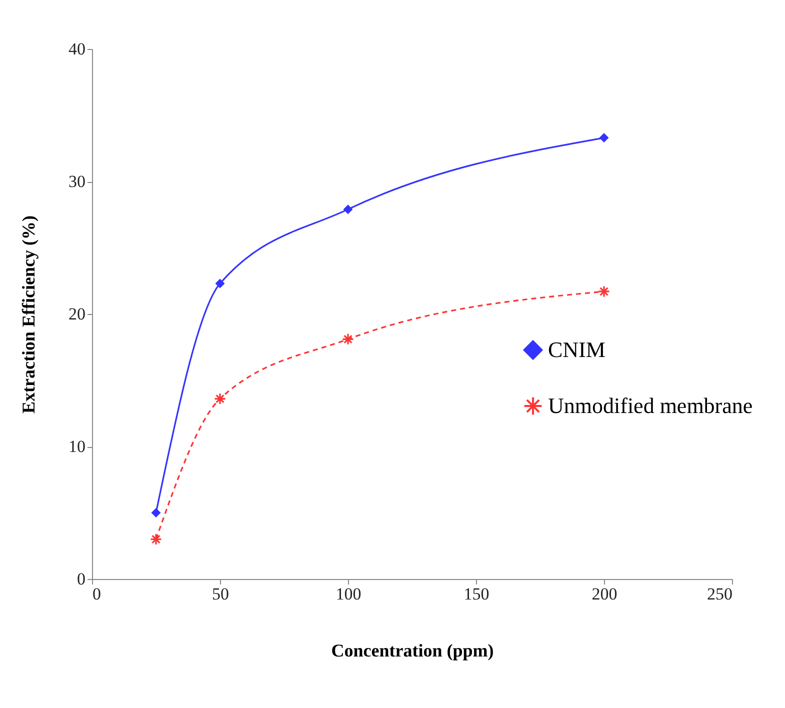 This screenshot has width=785, height=708. What do you see at coordinates (77, 181) in the screenshot?
I see `y-tick-label: 30` at bounding box center [77, 181].